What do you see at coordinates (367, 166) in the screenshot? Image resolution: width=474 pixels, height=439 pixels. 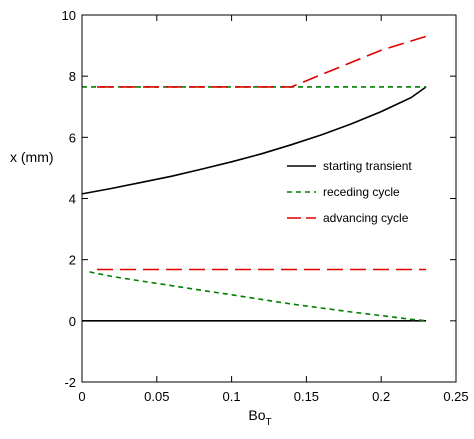 I see `legend-label: starting transient` at bounding box center [367, 166].